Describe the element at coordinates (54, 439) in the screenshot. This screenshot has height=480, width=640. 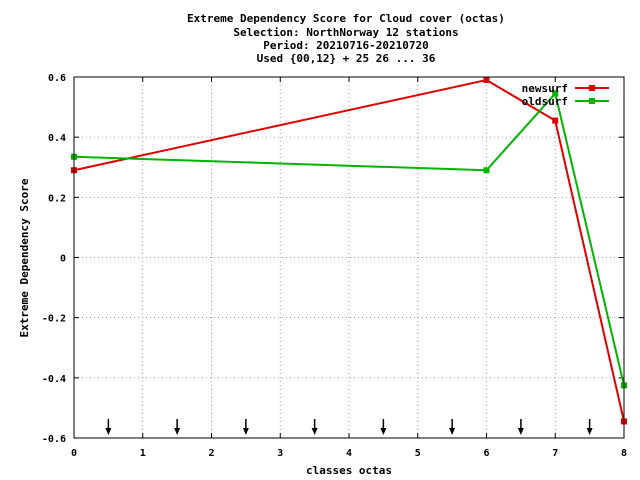
I see `y-tick-label: -0.6` at that location.